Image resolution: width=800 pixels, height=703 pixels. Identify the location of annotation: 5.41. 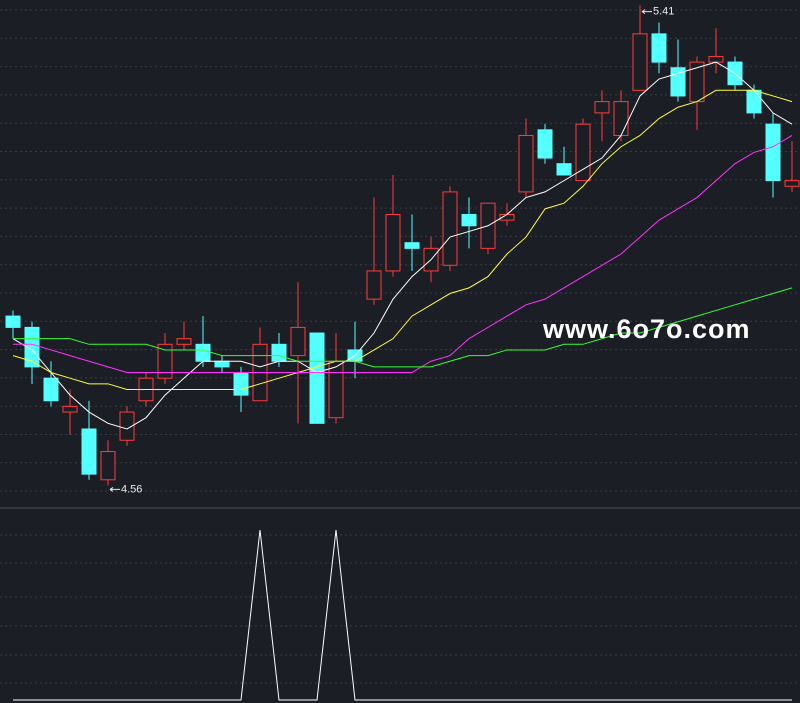
(663, 12).